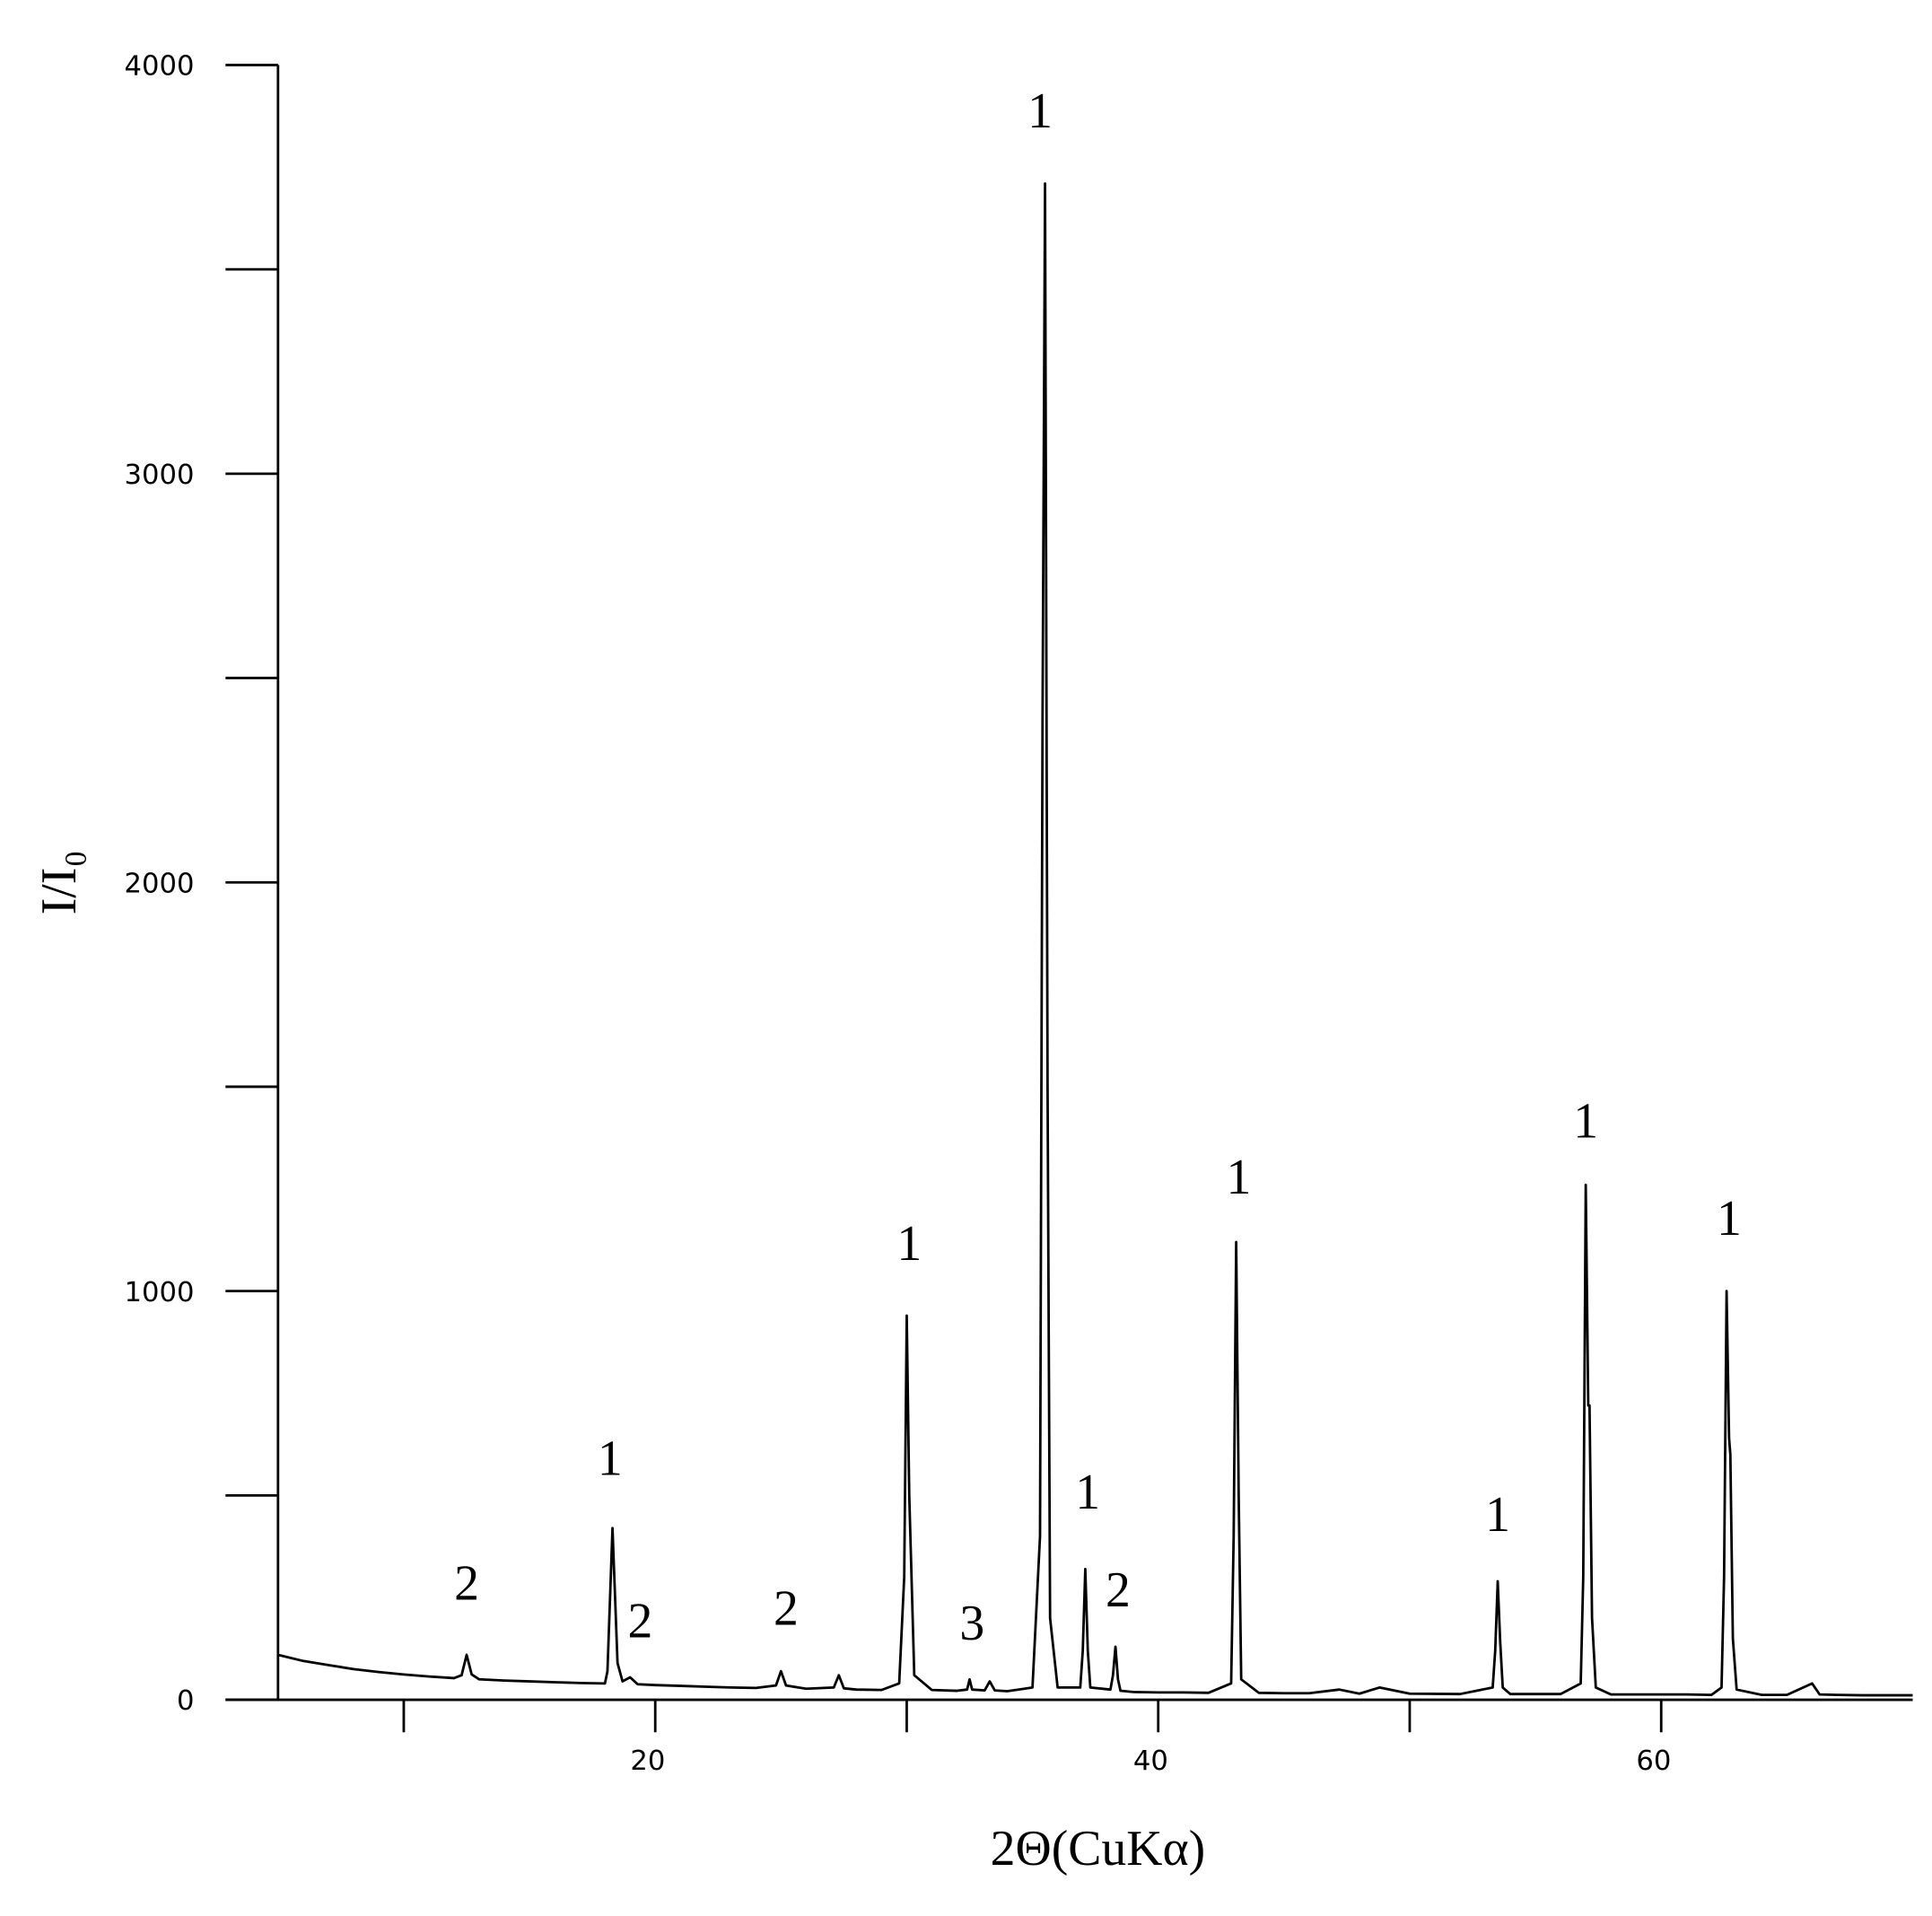 This screenshot has height=1916, width=1932. What do you see at coordinates (648, 1761) in the screenshot?
I see `x-tick-label: 20` at bounding box center [648, 1761].